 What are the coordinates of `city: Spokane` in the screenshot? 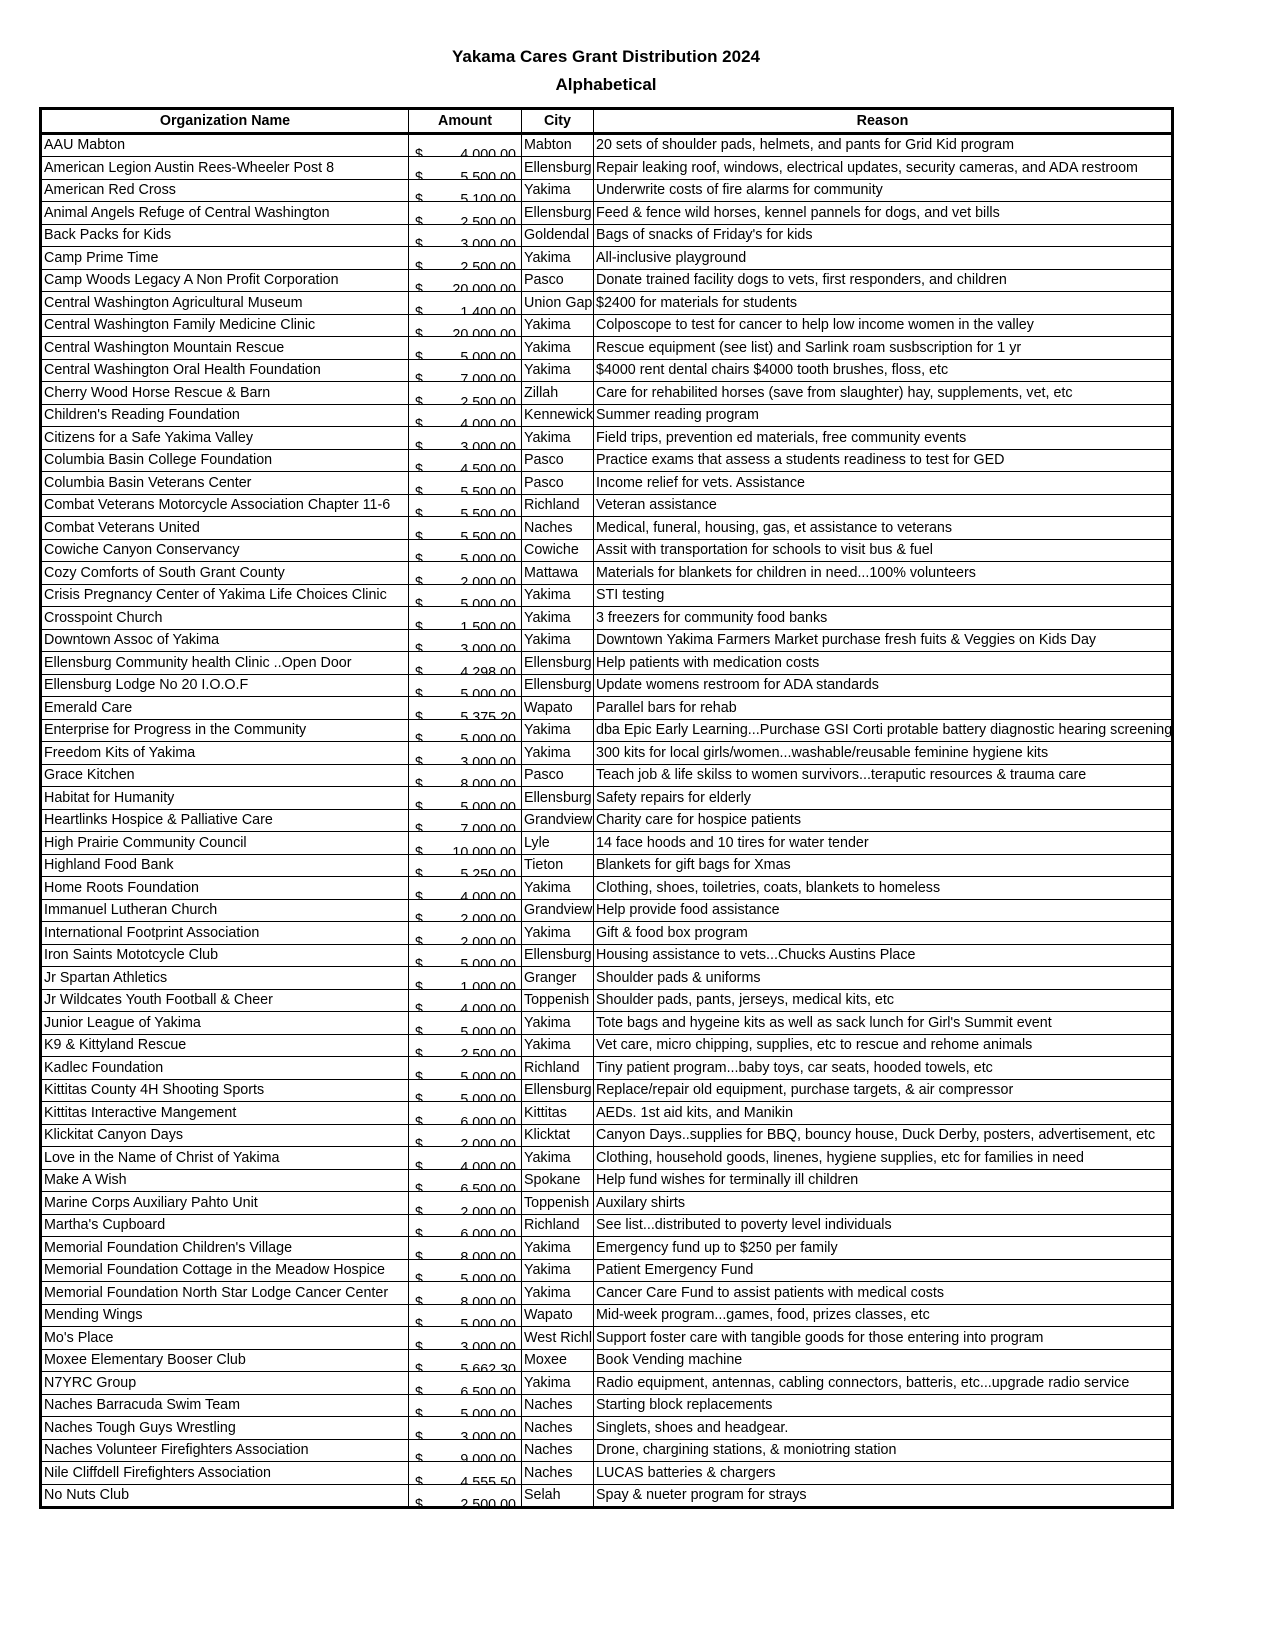 It's located at (557, 1180).